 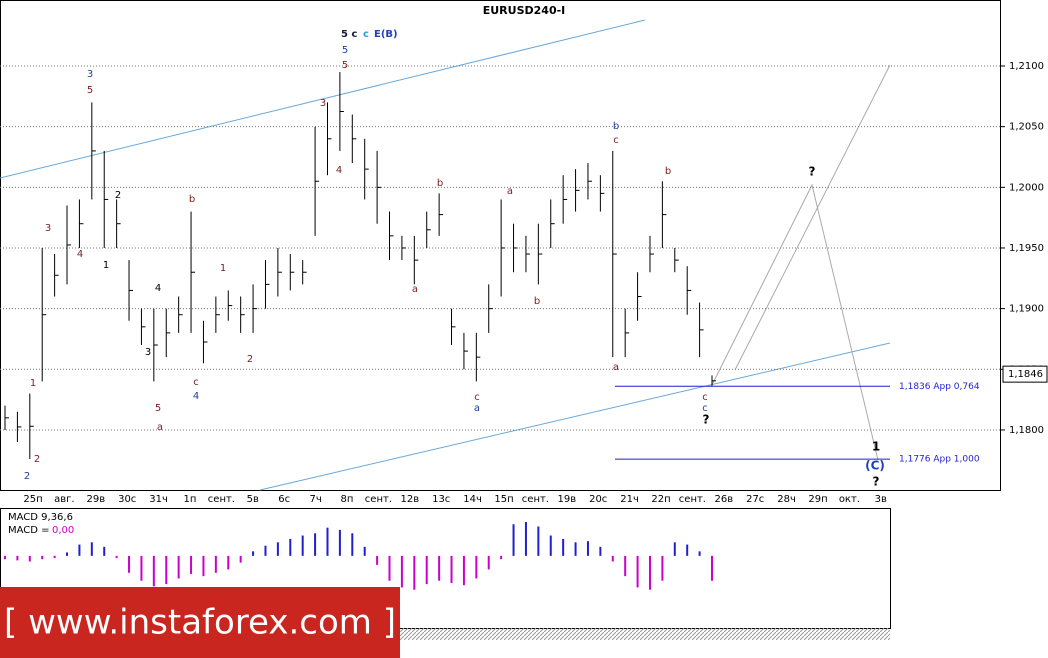 I want to click on wave-label: (C), so click(x=875, y=466).